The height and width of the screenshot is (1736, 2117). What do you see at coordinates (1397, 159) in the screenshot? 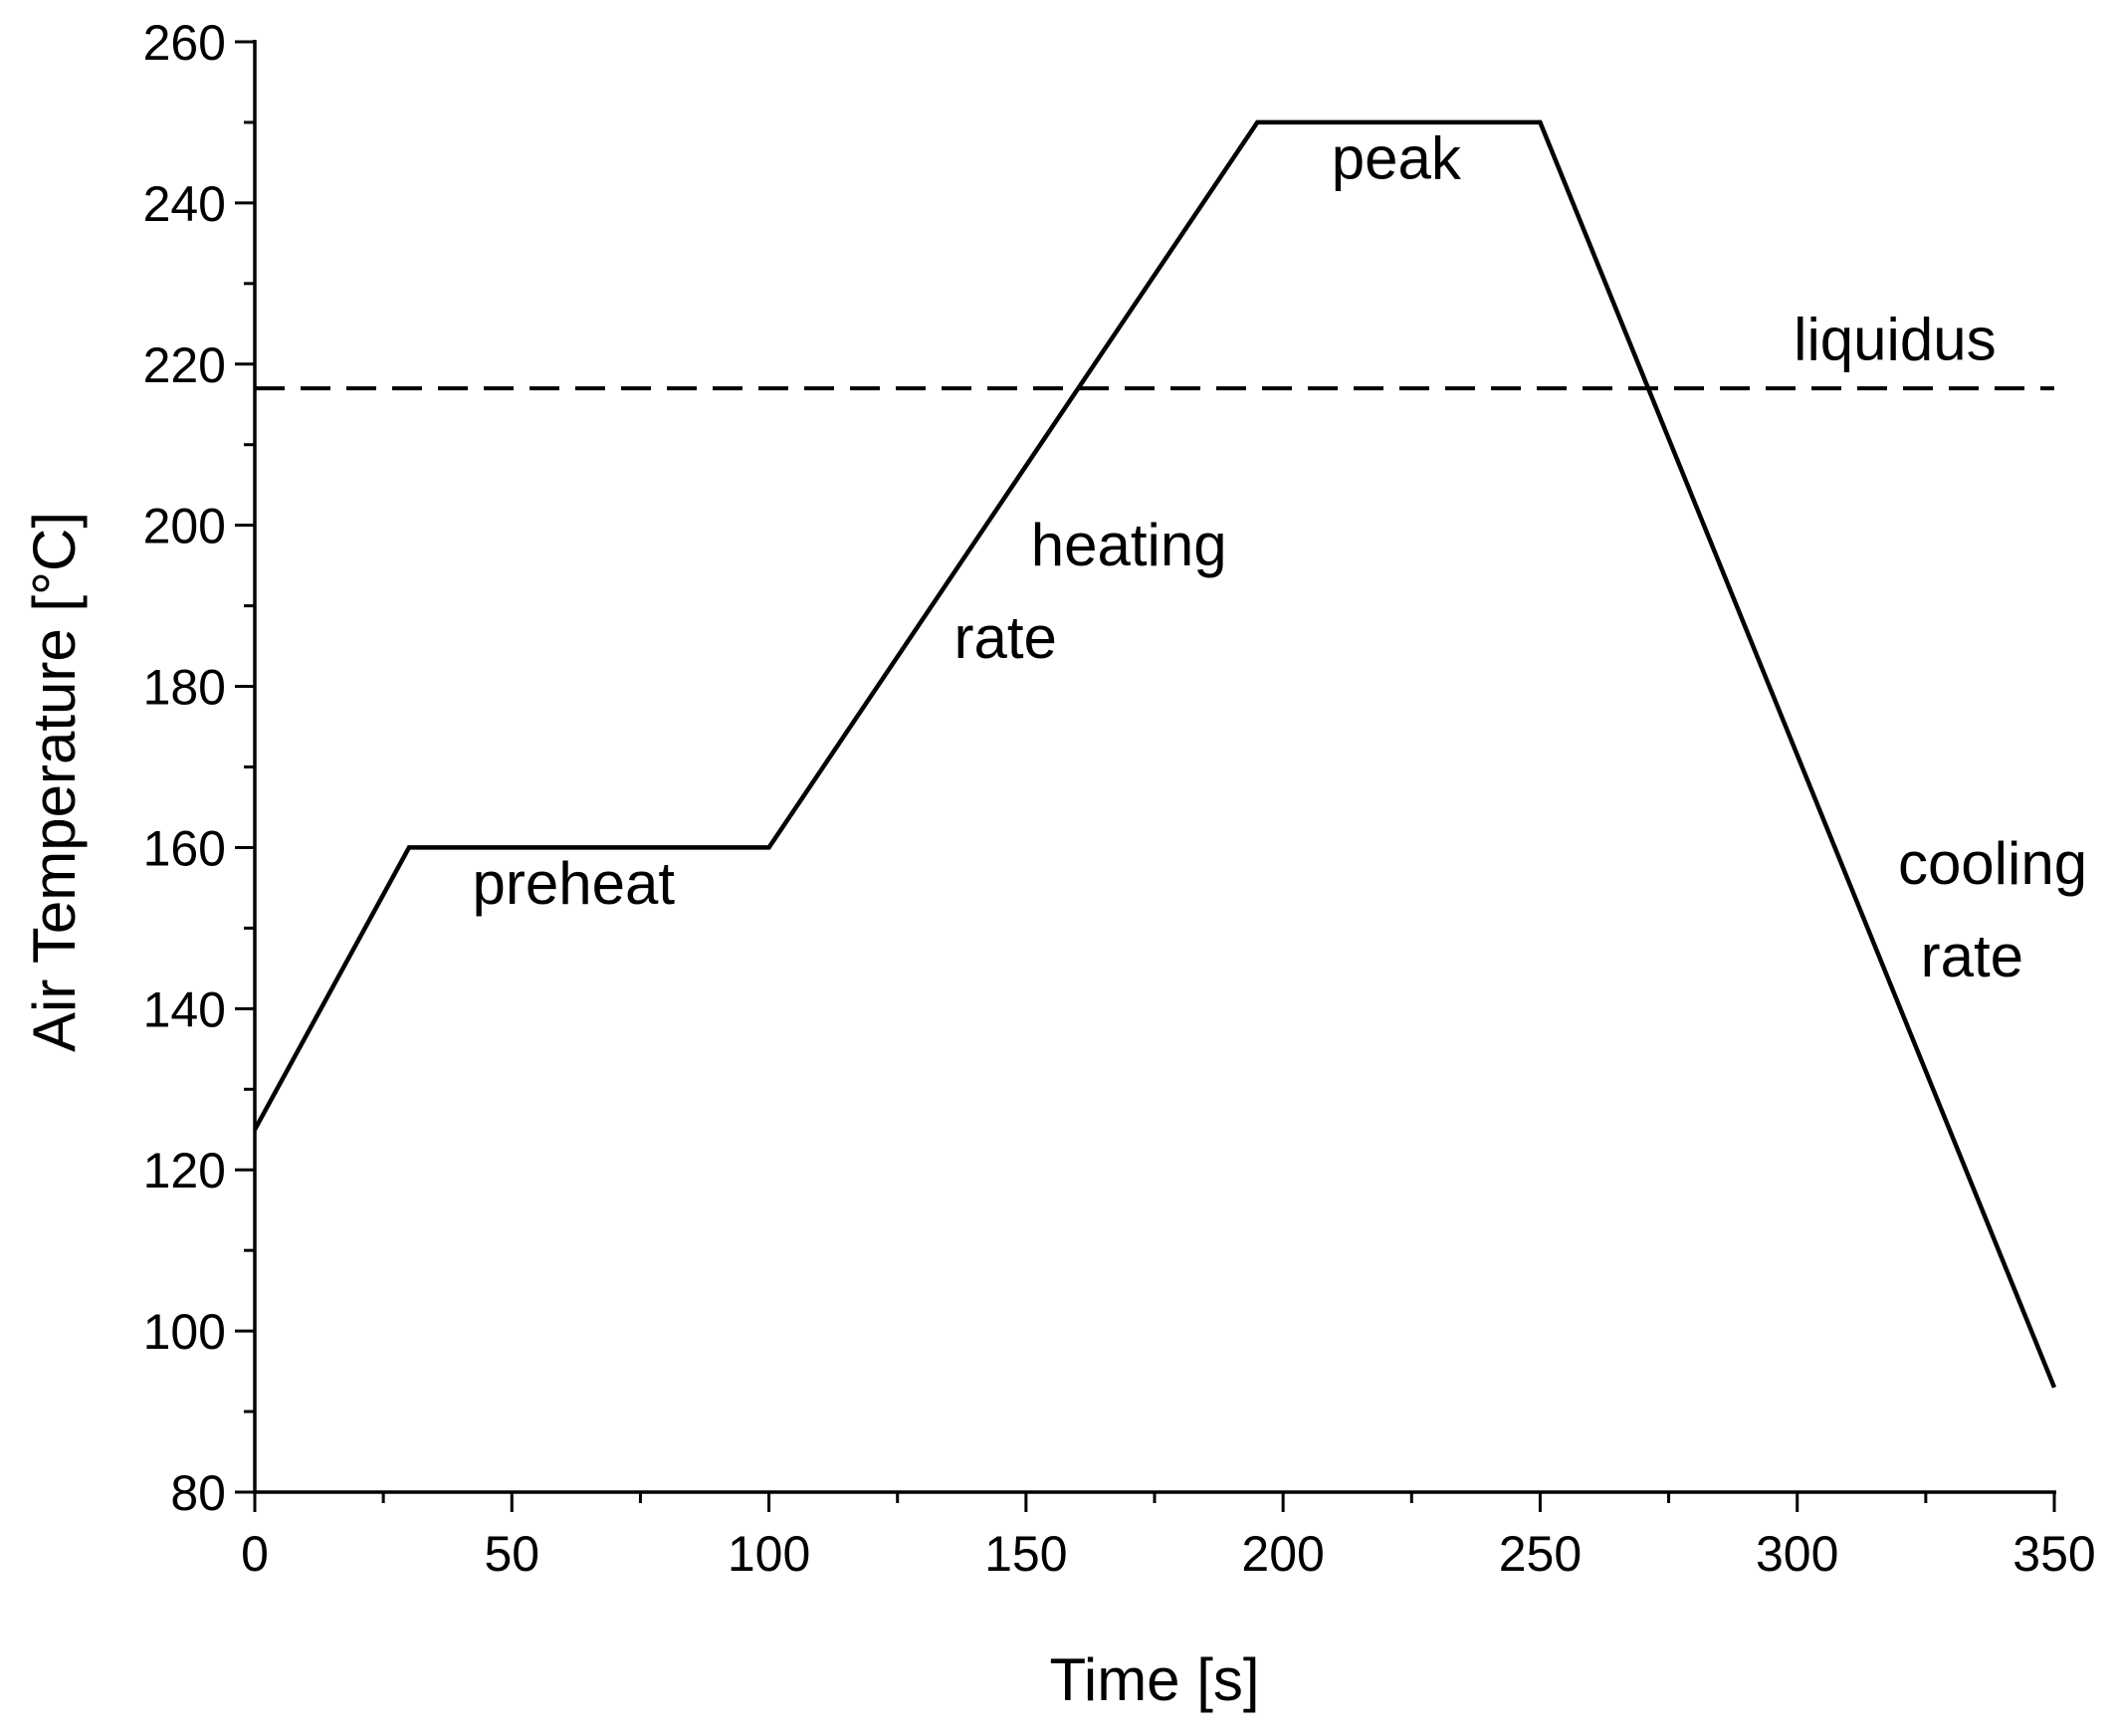
I see `annotation-peak: peak` at bounding box center [1397, 159].